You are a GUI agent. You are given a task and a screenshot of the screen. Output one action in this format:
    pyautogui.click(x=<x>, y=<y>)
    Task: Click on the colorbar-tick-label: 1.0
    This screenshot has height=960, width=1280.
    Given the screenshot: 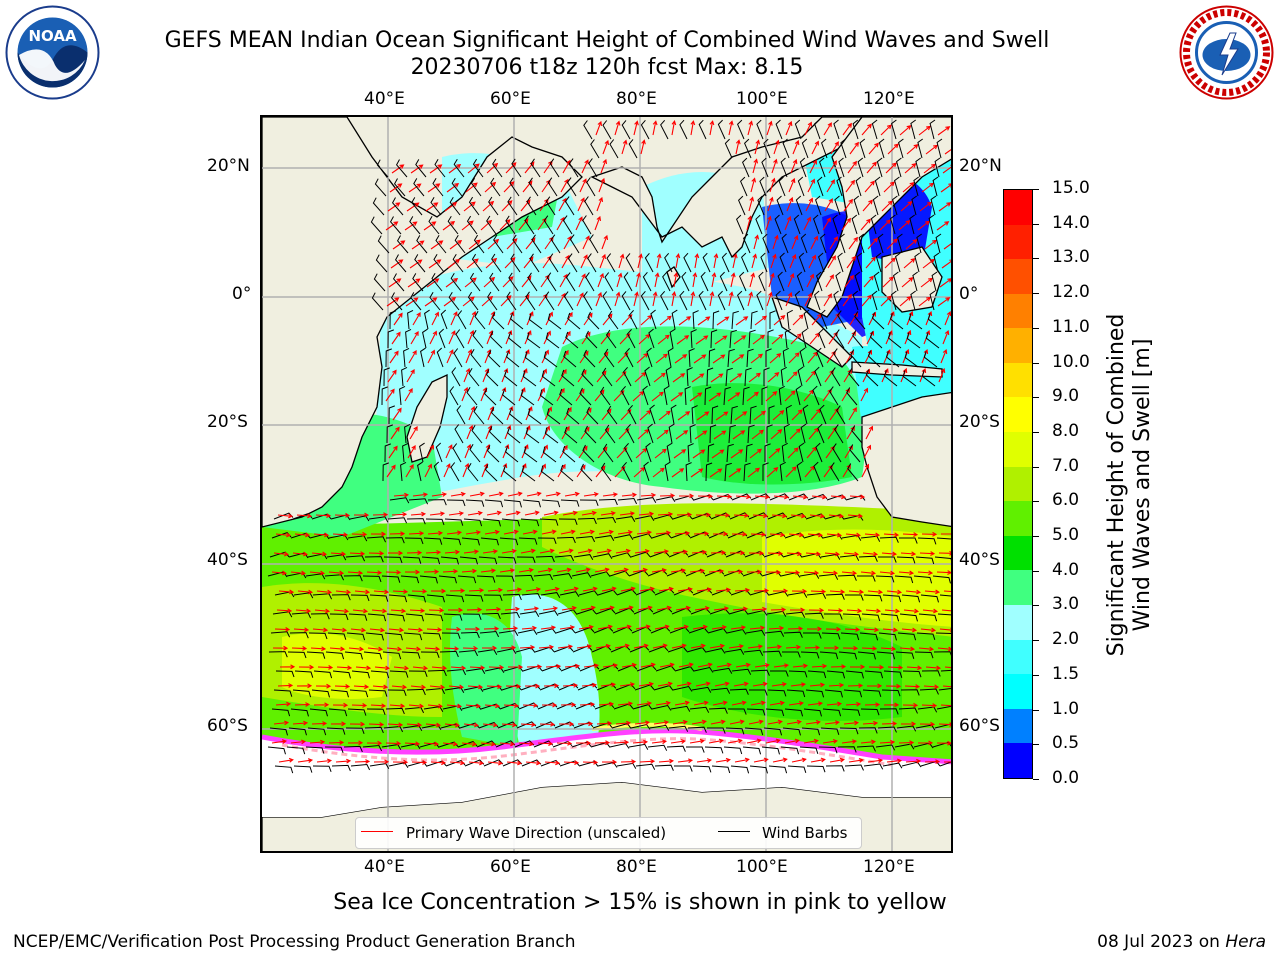 What is the action you would take?
    pyautogui.click(x=1066, y=708)
    